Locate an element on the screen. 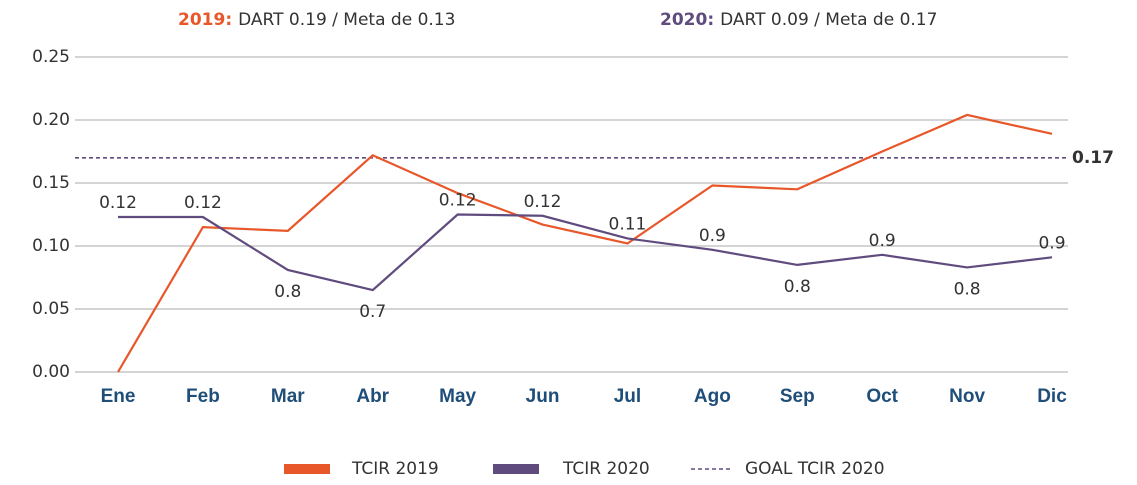  x-tick-label: Dic is located at coordinates (1052, 396).